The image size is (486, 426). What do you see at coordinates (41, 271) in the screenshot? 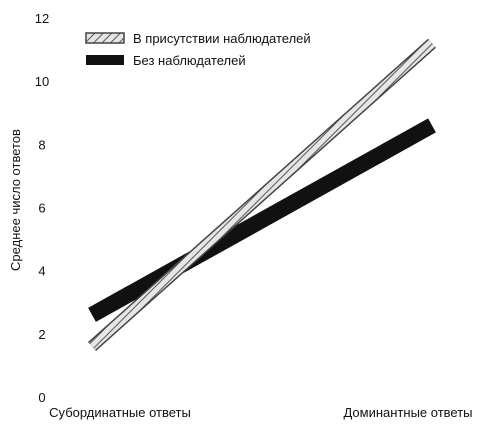
I see `y-tick-label: 4` at bounding box center [41, 271].